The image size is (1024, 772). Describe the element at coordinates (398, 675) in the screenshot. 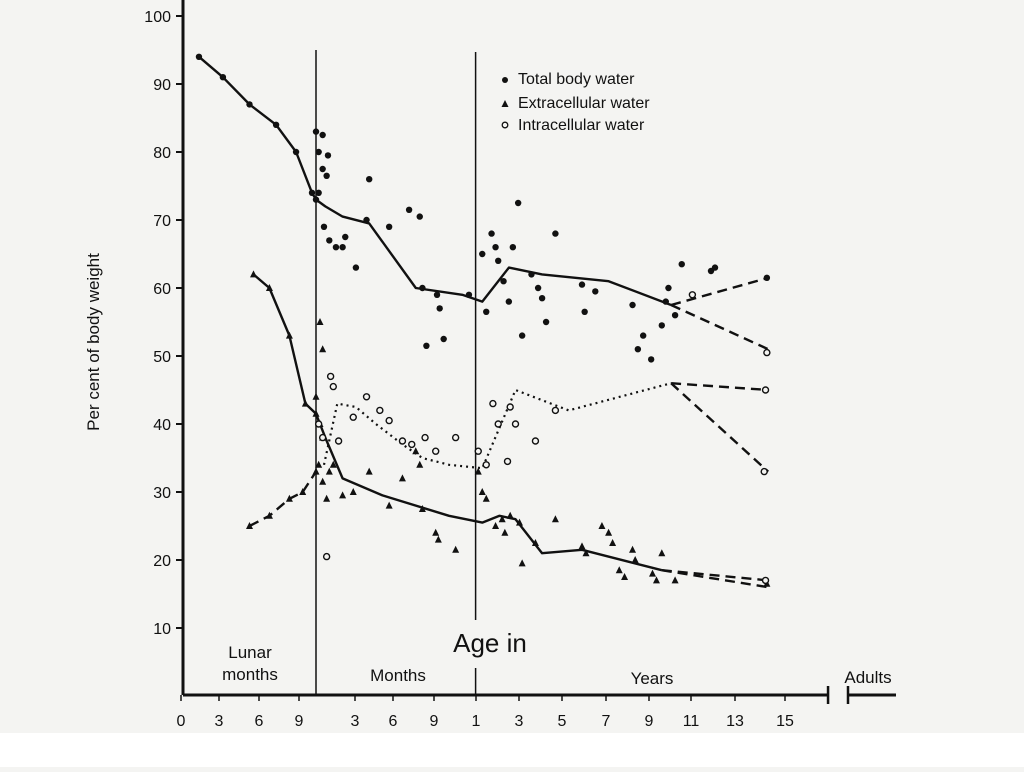

I see `region-label-months: Months` at that location.